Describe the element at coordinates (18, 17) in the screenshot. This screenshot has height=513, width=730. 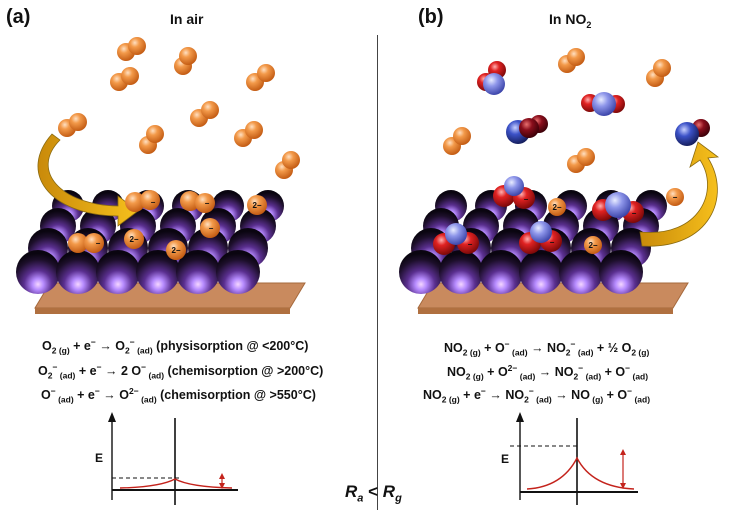
I see `panel-a-label: (a)` at that location.